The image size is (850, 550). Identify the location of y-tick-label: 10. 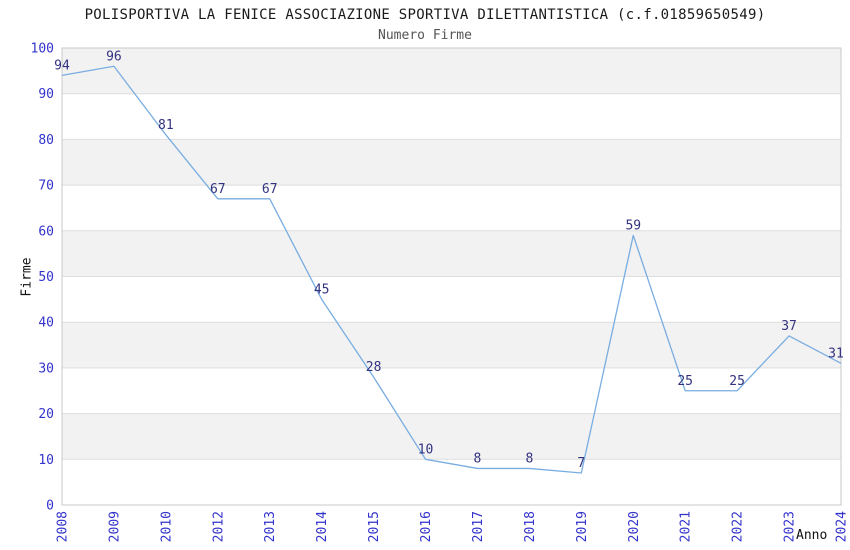
(46, 460).